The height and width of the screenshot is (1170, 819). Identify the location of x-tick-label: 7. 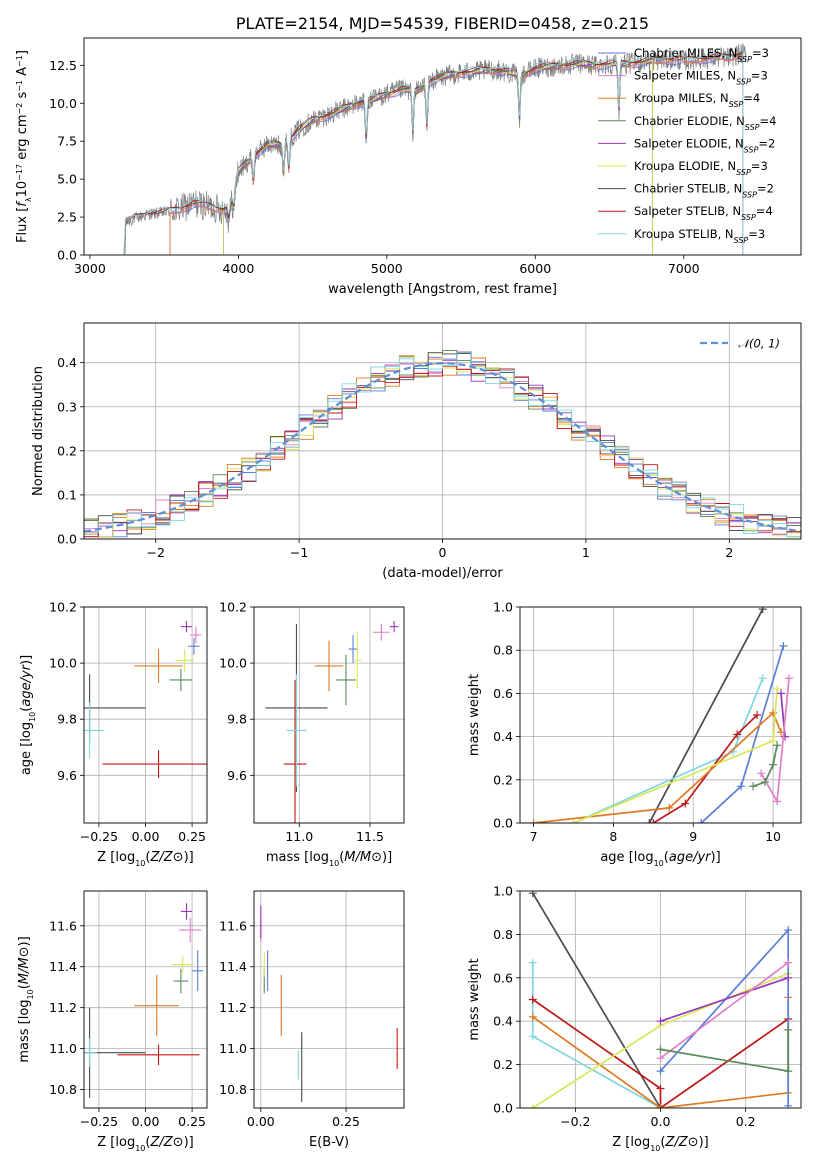
(534, 836).